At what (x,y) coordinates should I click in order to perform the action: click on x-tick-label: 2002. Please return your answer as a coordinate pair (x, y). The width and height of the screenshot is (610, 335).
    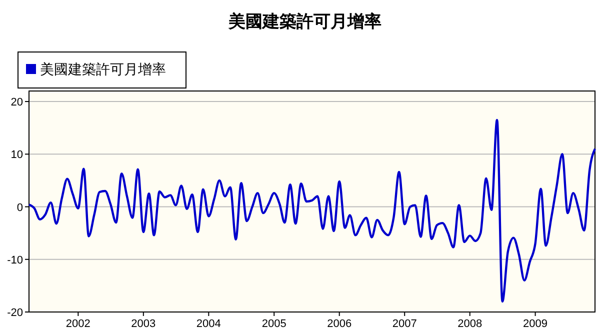
    Looking at the image, I should click on (78, 324).